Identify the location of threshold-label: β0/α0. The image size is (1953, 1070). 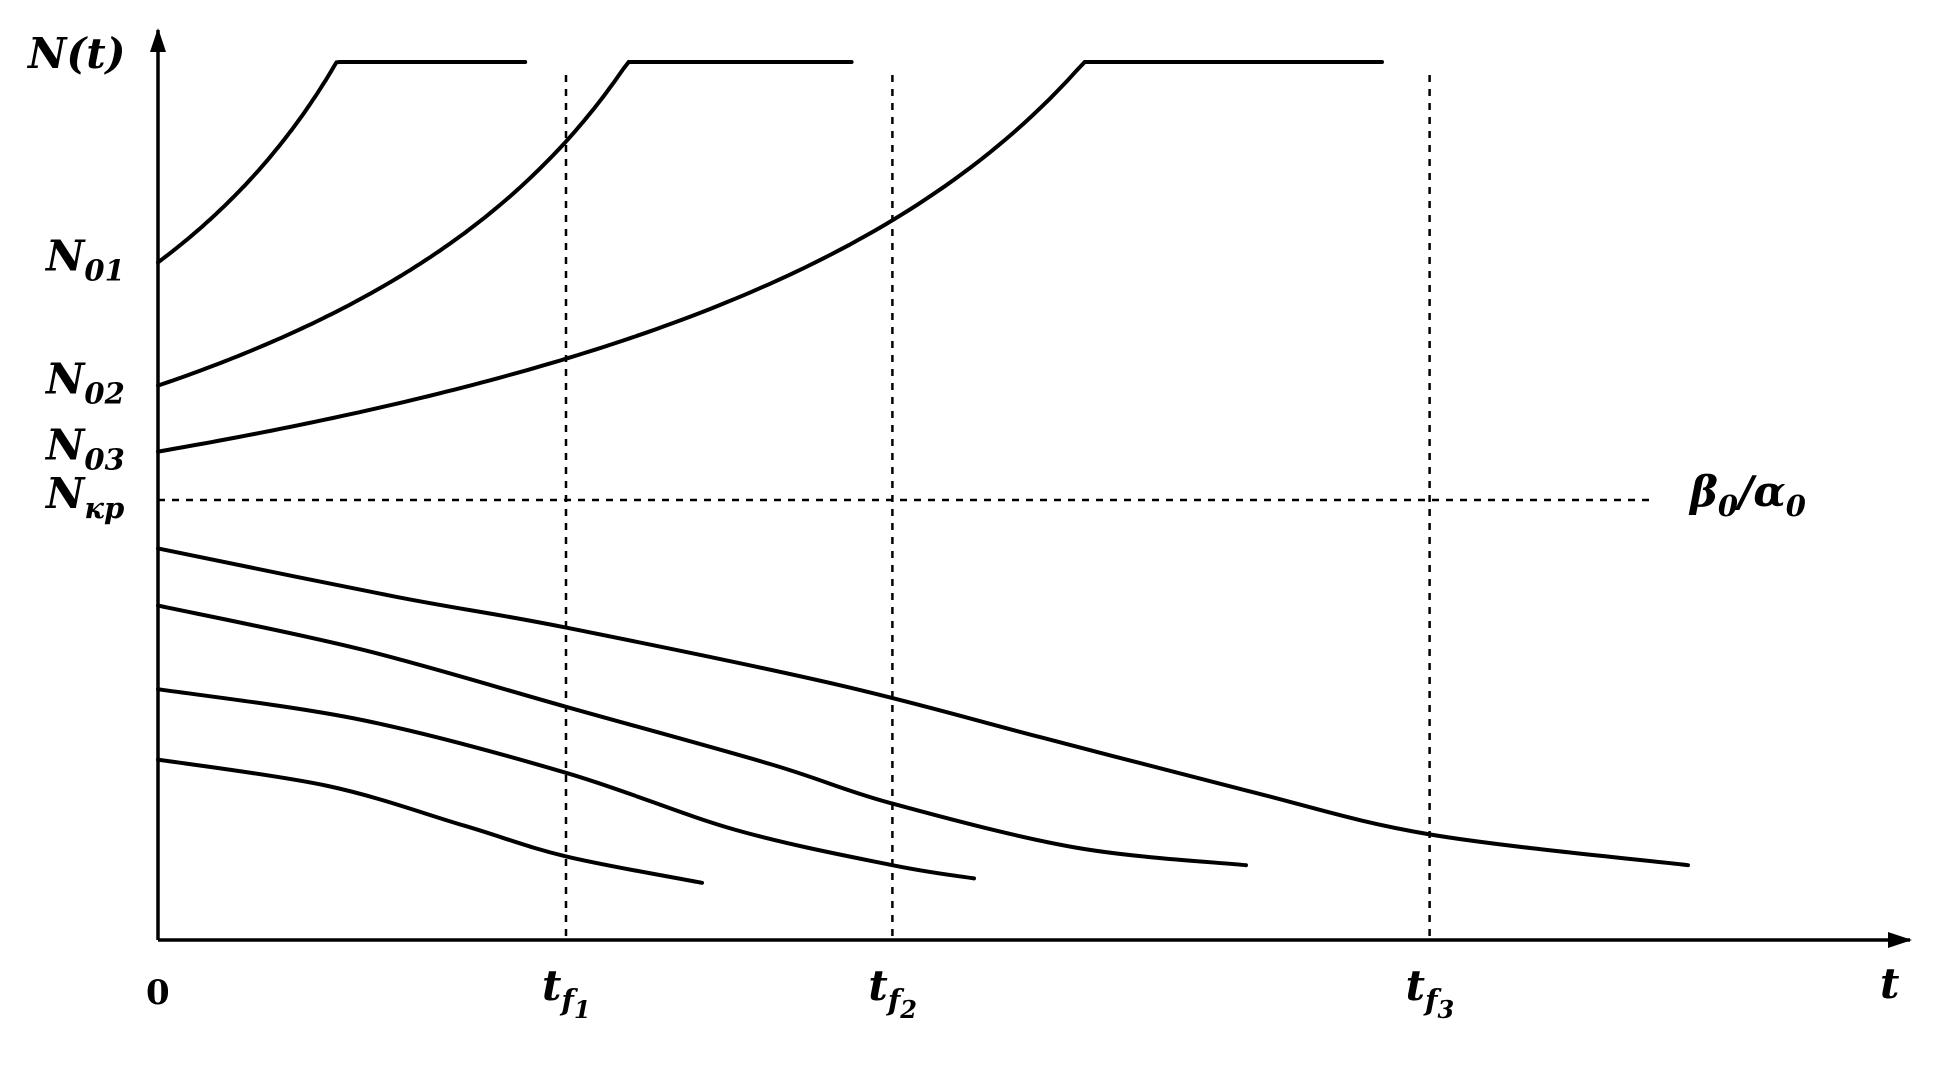
(1747, 495).